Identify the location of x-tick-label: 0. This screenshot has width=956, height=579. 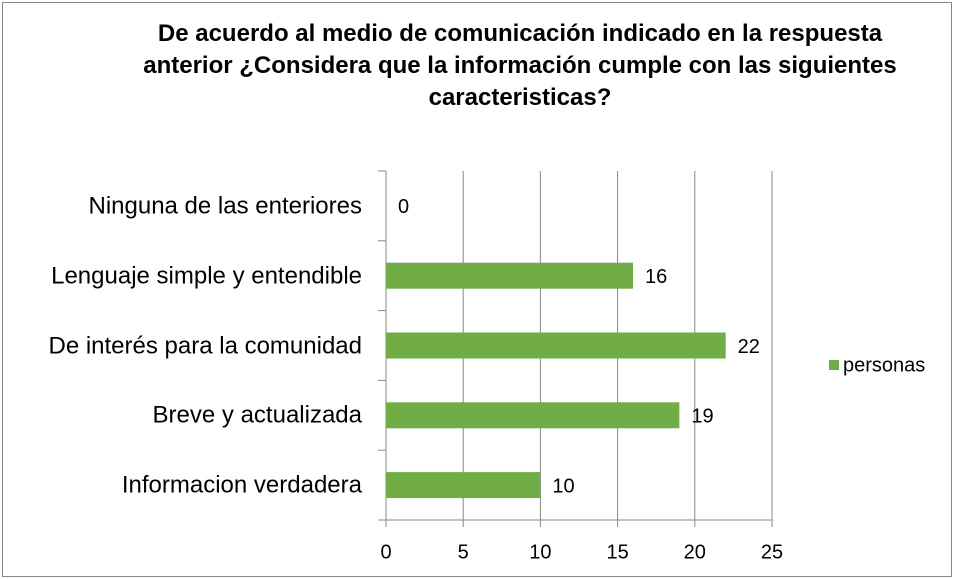
(385, 552).